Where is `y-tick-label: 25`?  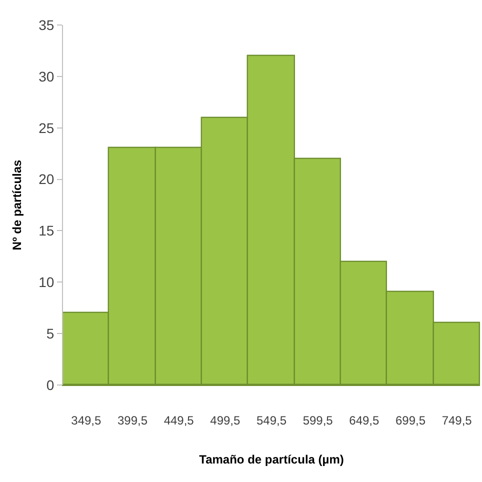
y-tick-label: 25 is located at coordinates (46, 128).